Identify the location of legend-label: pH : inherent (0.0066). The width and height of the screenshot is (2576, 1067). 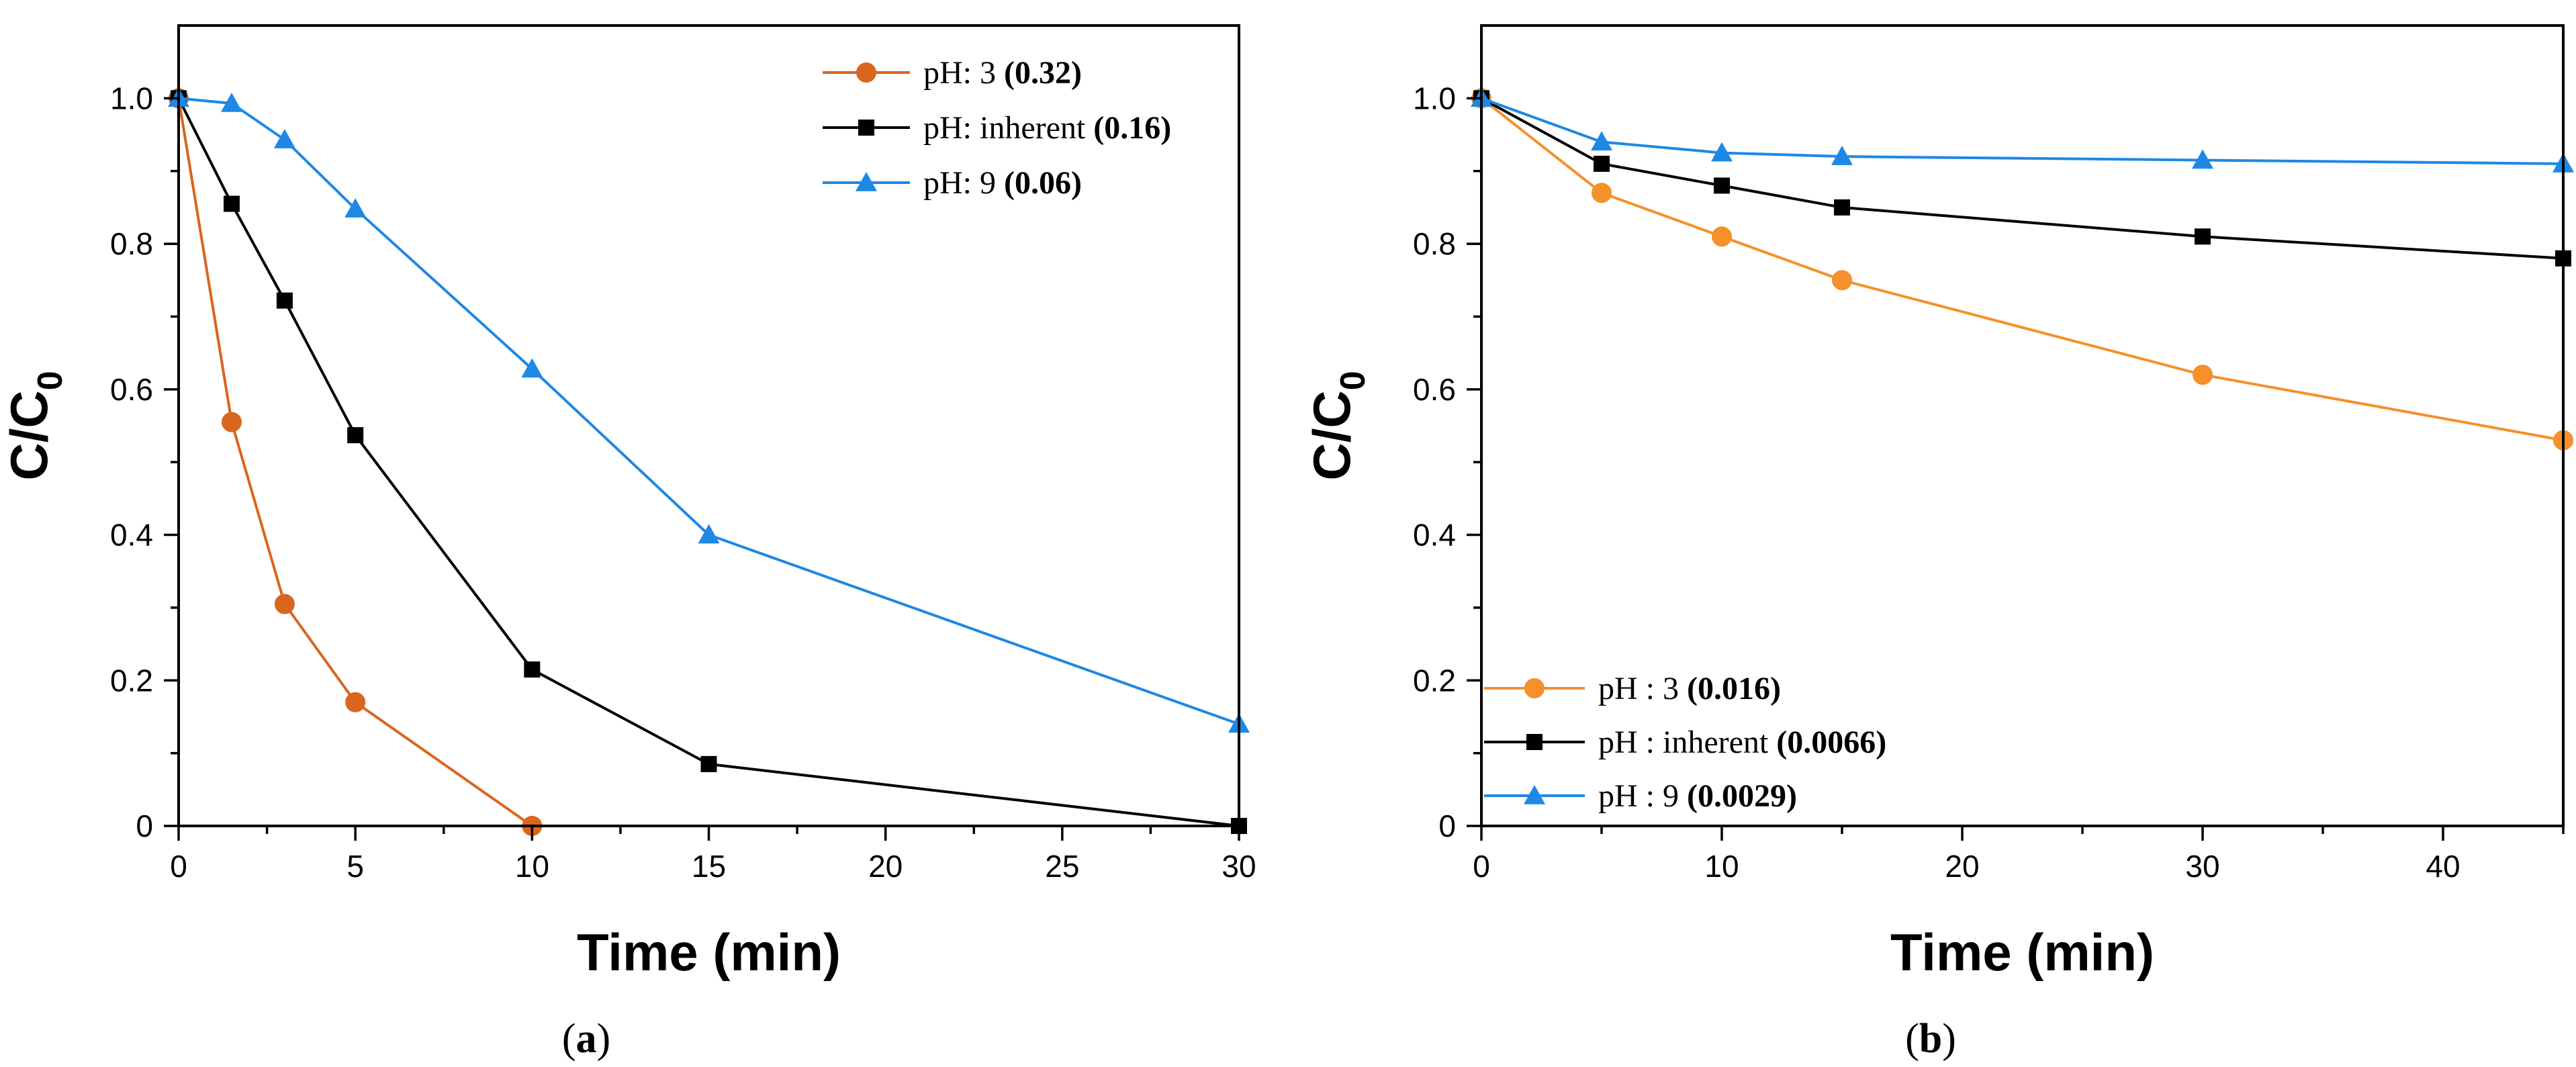
(1742, 743).